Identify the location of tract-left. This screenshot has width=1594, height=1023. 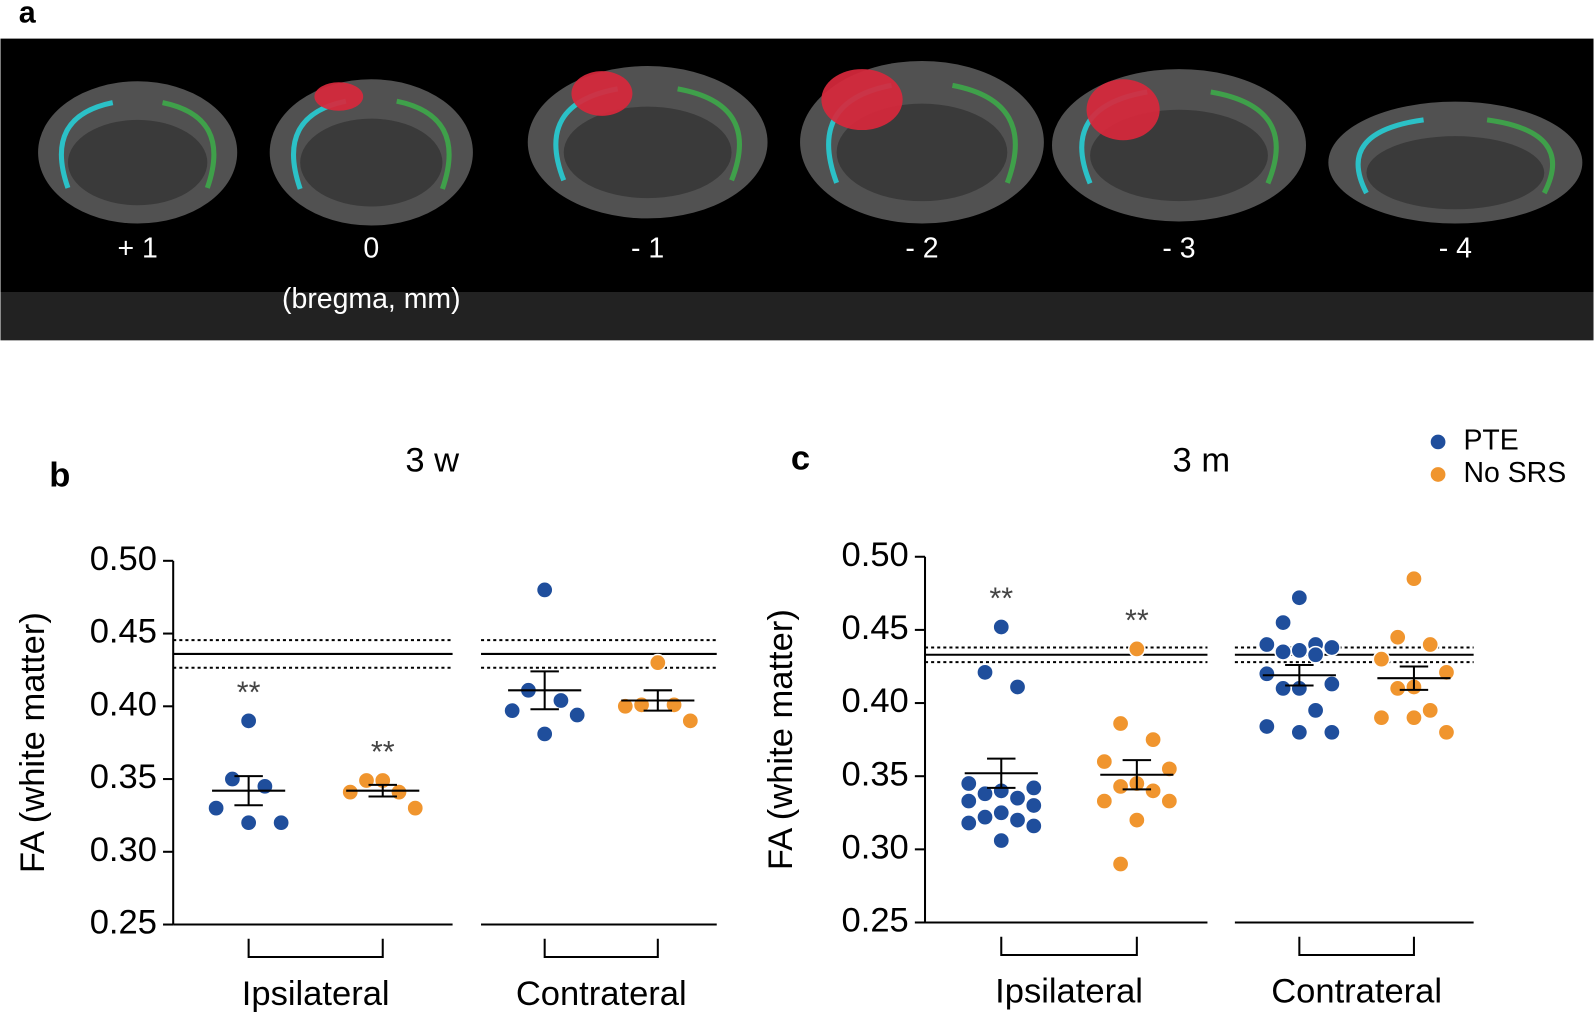
(1389, 156).